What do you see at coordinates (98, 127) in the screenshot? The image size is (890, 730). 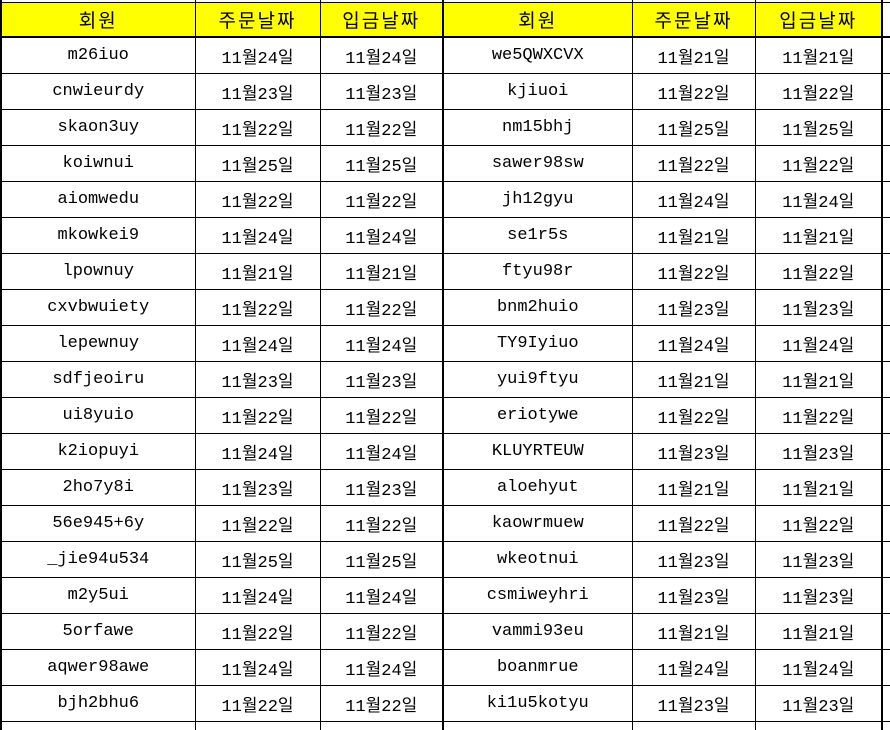 I see `cell-member-left: skaon3uy` at bounding box center [98, 127].